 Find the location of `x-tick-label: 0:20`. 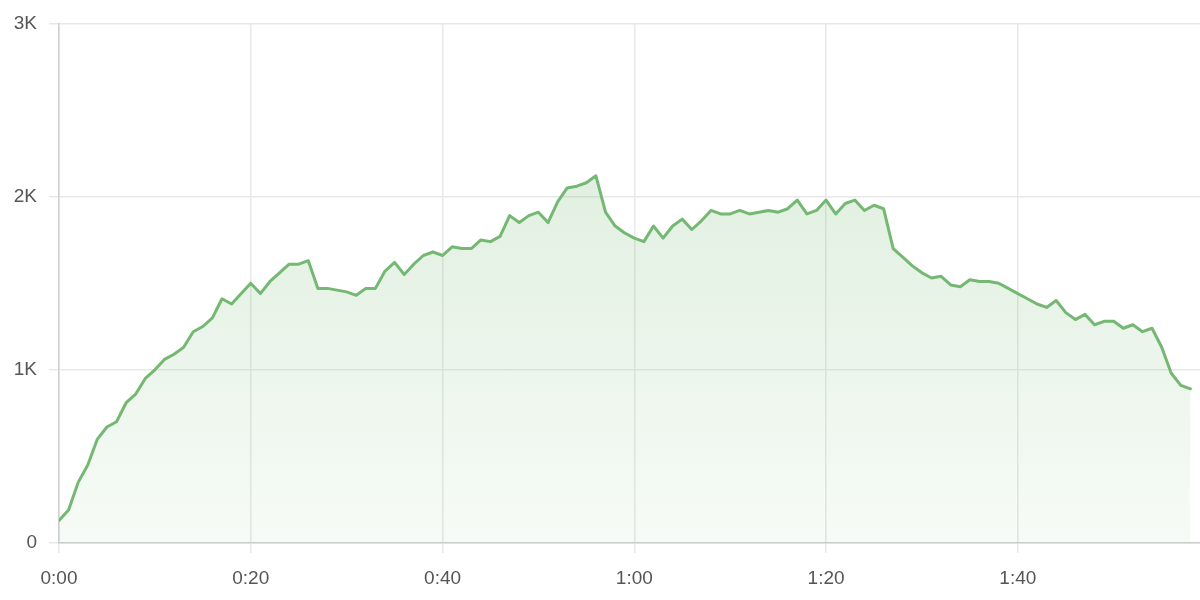

x-tick-label: 0:20 is located at coordinates (251, 577).